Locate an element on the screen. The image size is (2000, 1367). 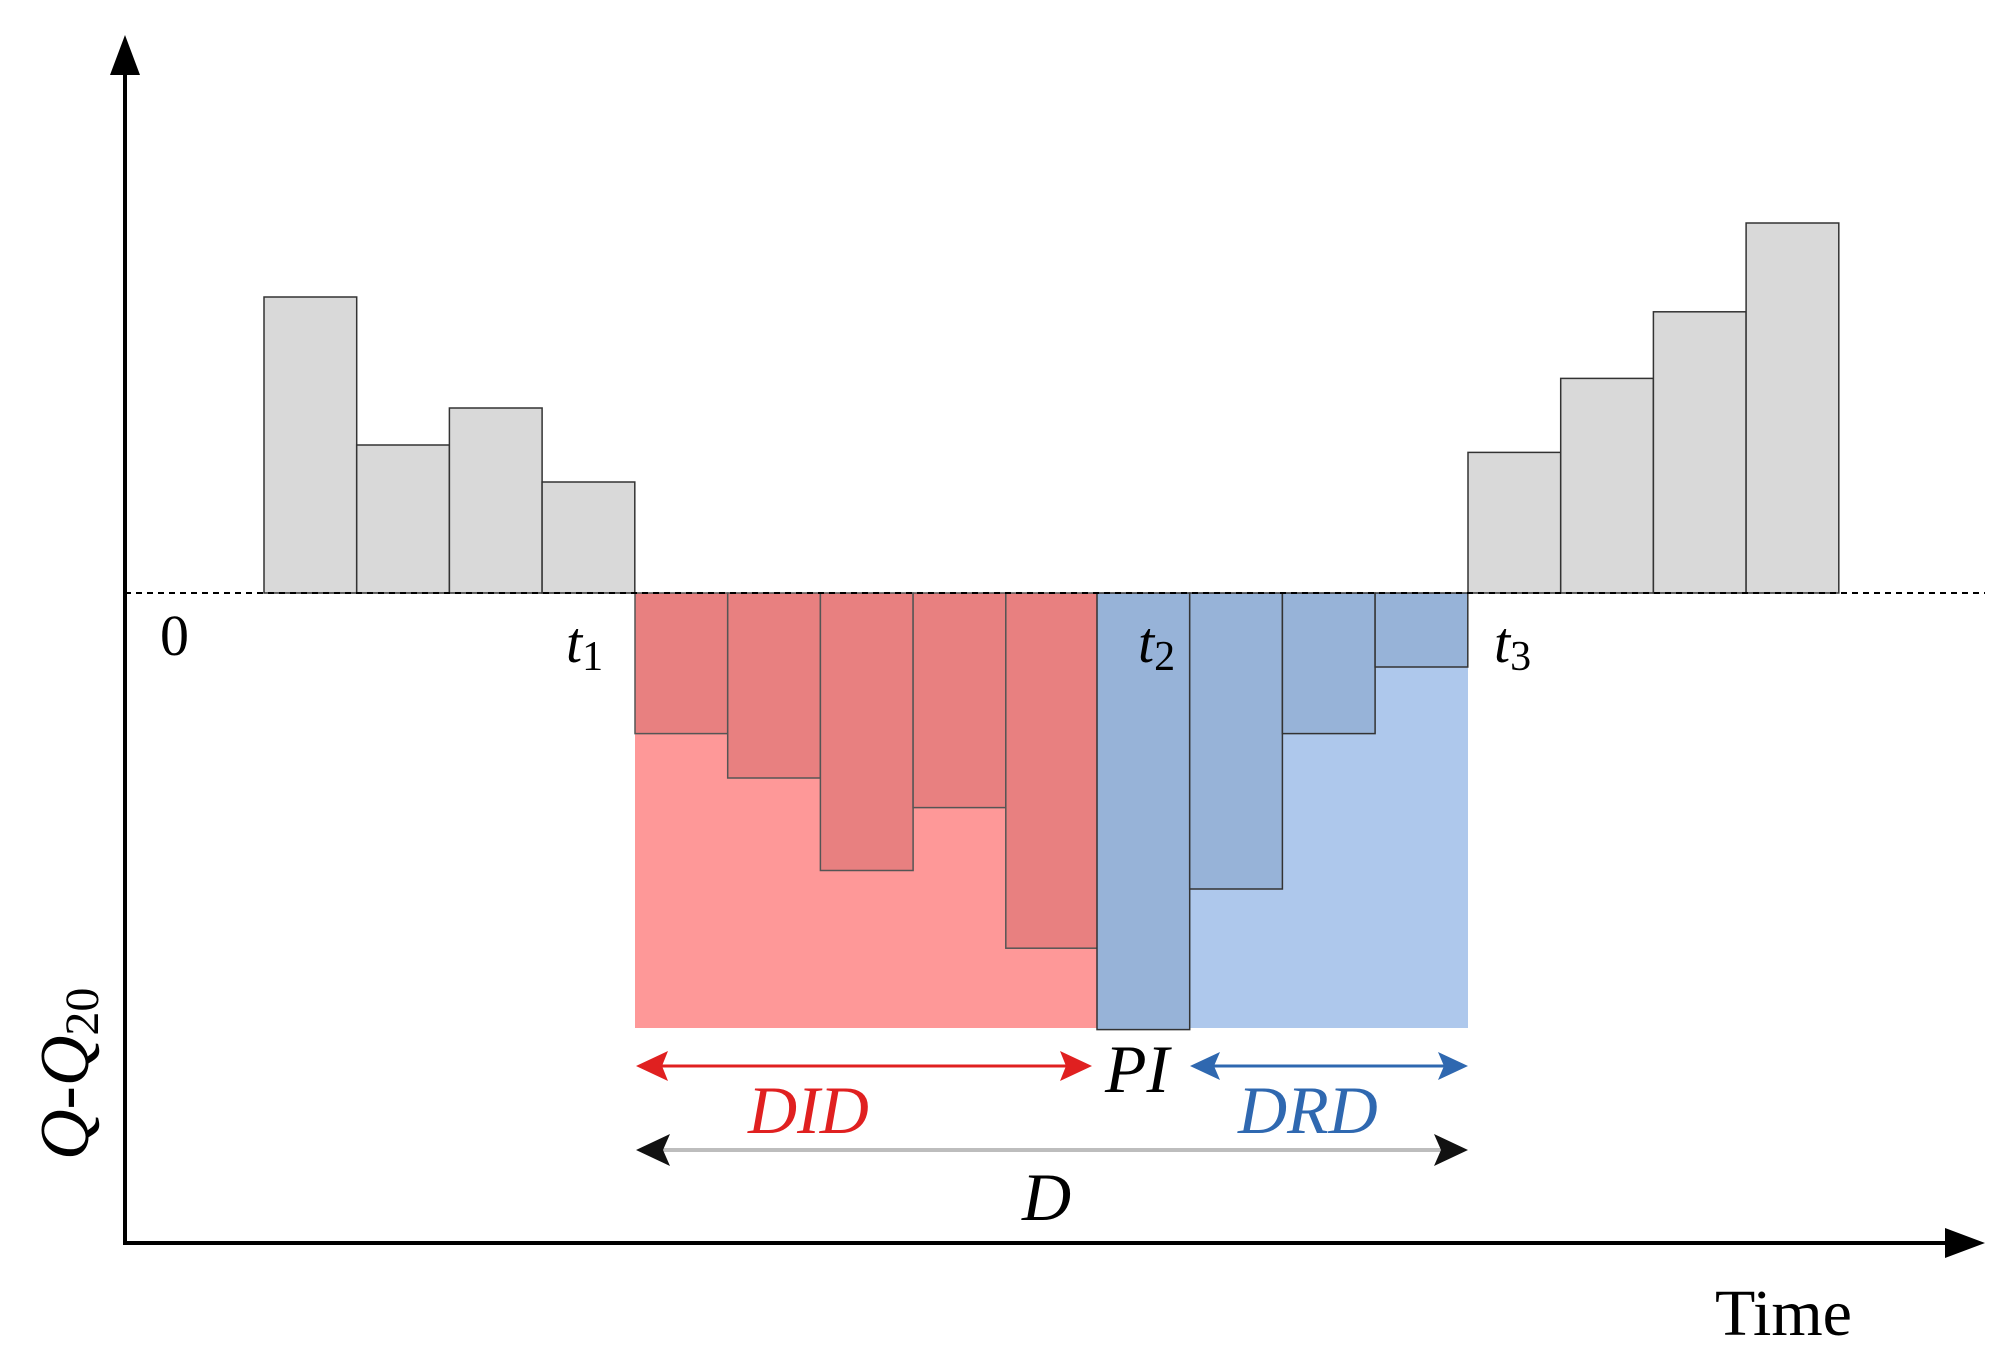
did-span-arrow is located at coordinates (864, 1066).